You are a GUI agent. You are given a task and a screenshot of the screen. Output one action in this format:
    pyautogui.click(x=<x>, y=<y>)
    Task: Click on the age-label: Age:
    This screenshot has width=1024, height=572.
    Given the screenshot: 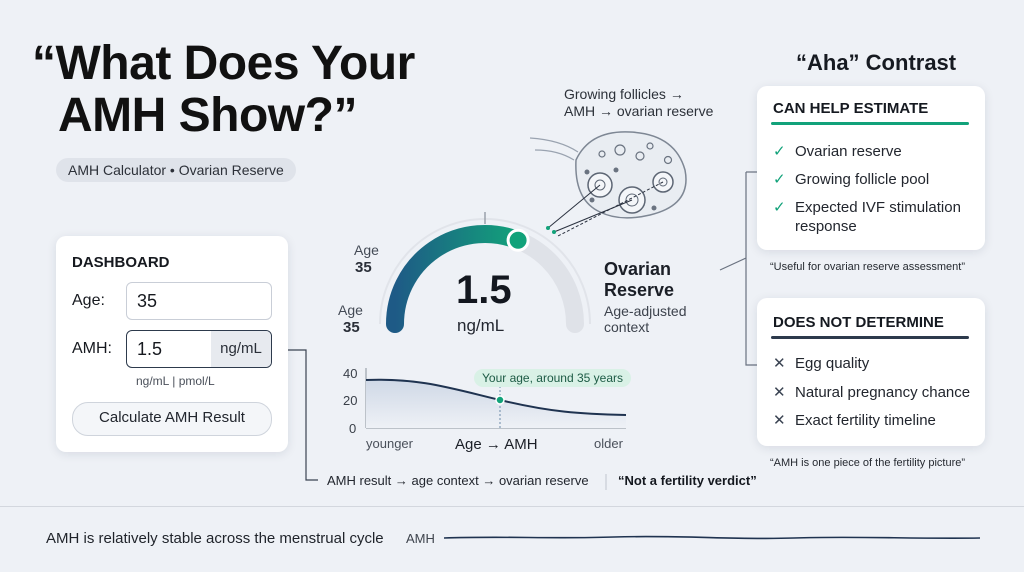 What is the action you would take?
    pyautogui.click(x=88, y=300)
    